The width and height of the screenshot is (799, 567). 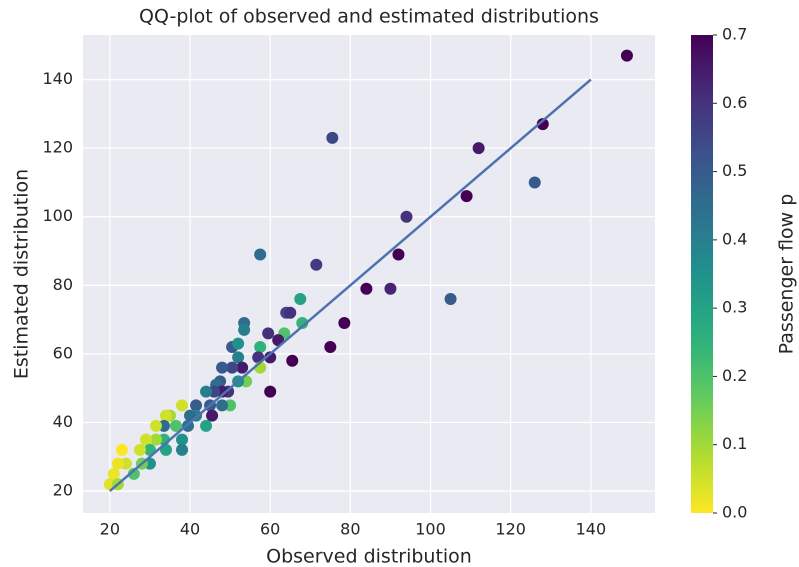 I want to click on y-tick-label: 120, so click(x=57, y=147).